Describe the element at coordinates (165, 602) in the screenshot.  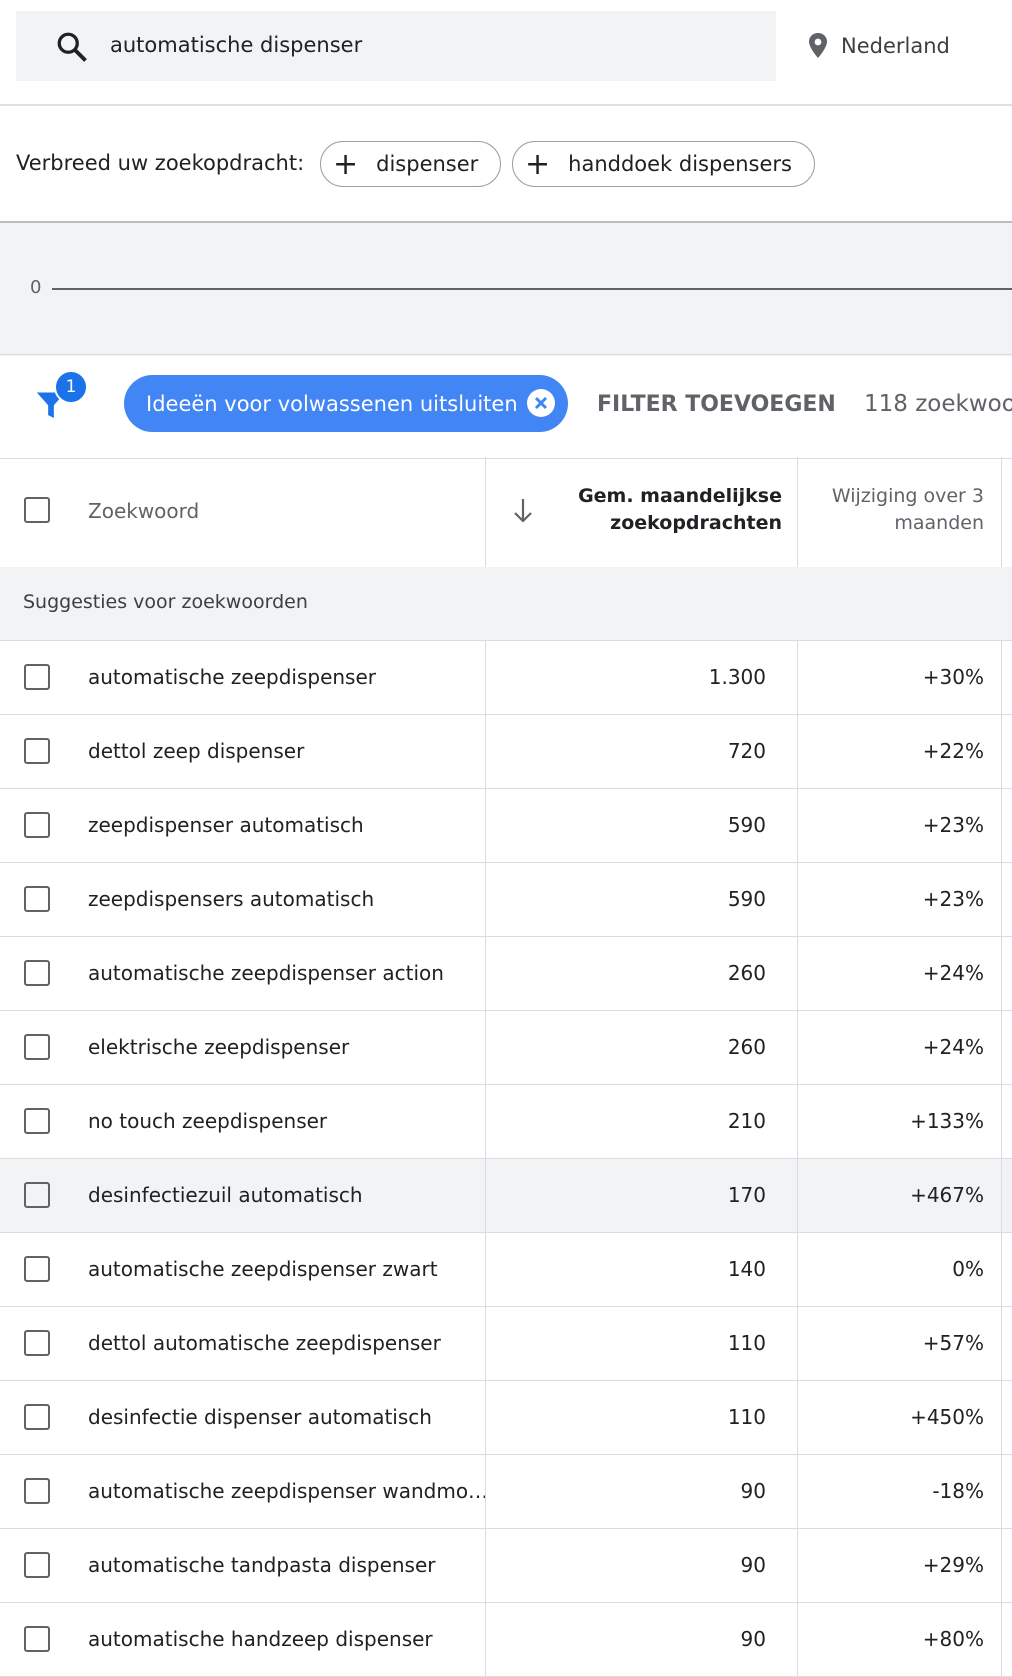
I see `group-label: Suggesties voor zoekwoorden` at that location.